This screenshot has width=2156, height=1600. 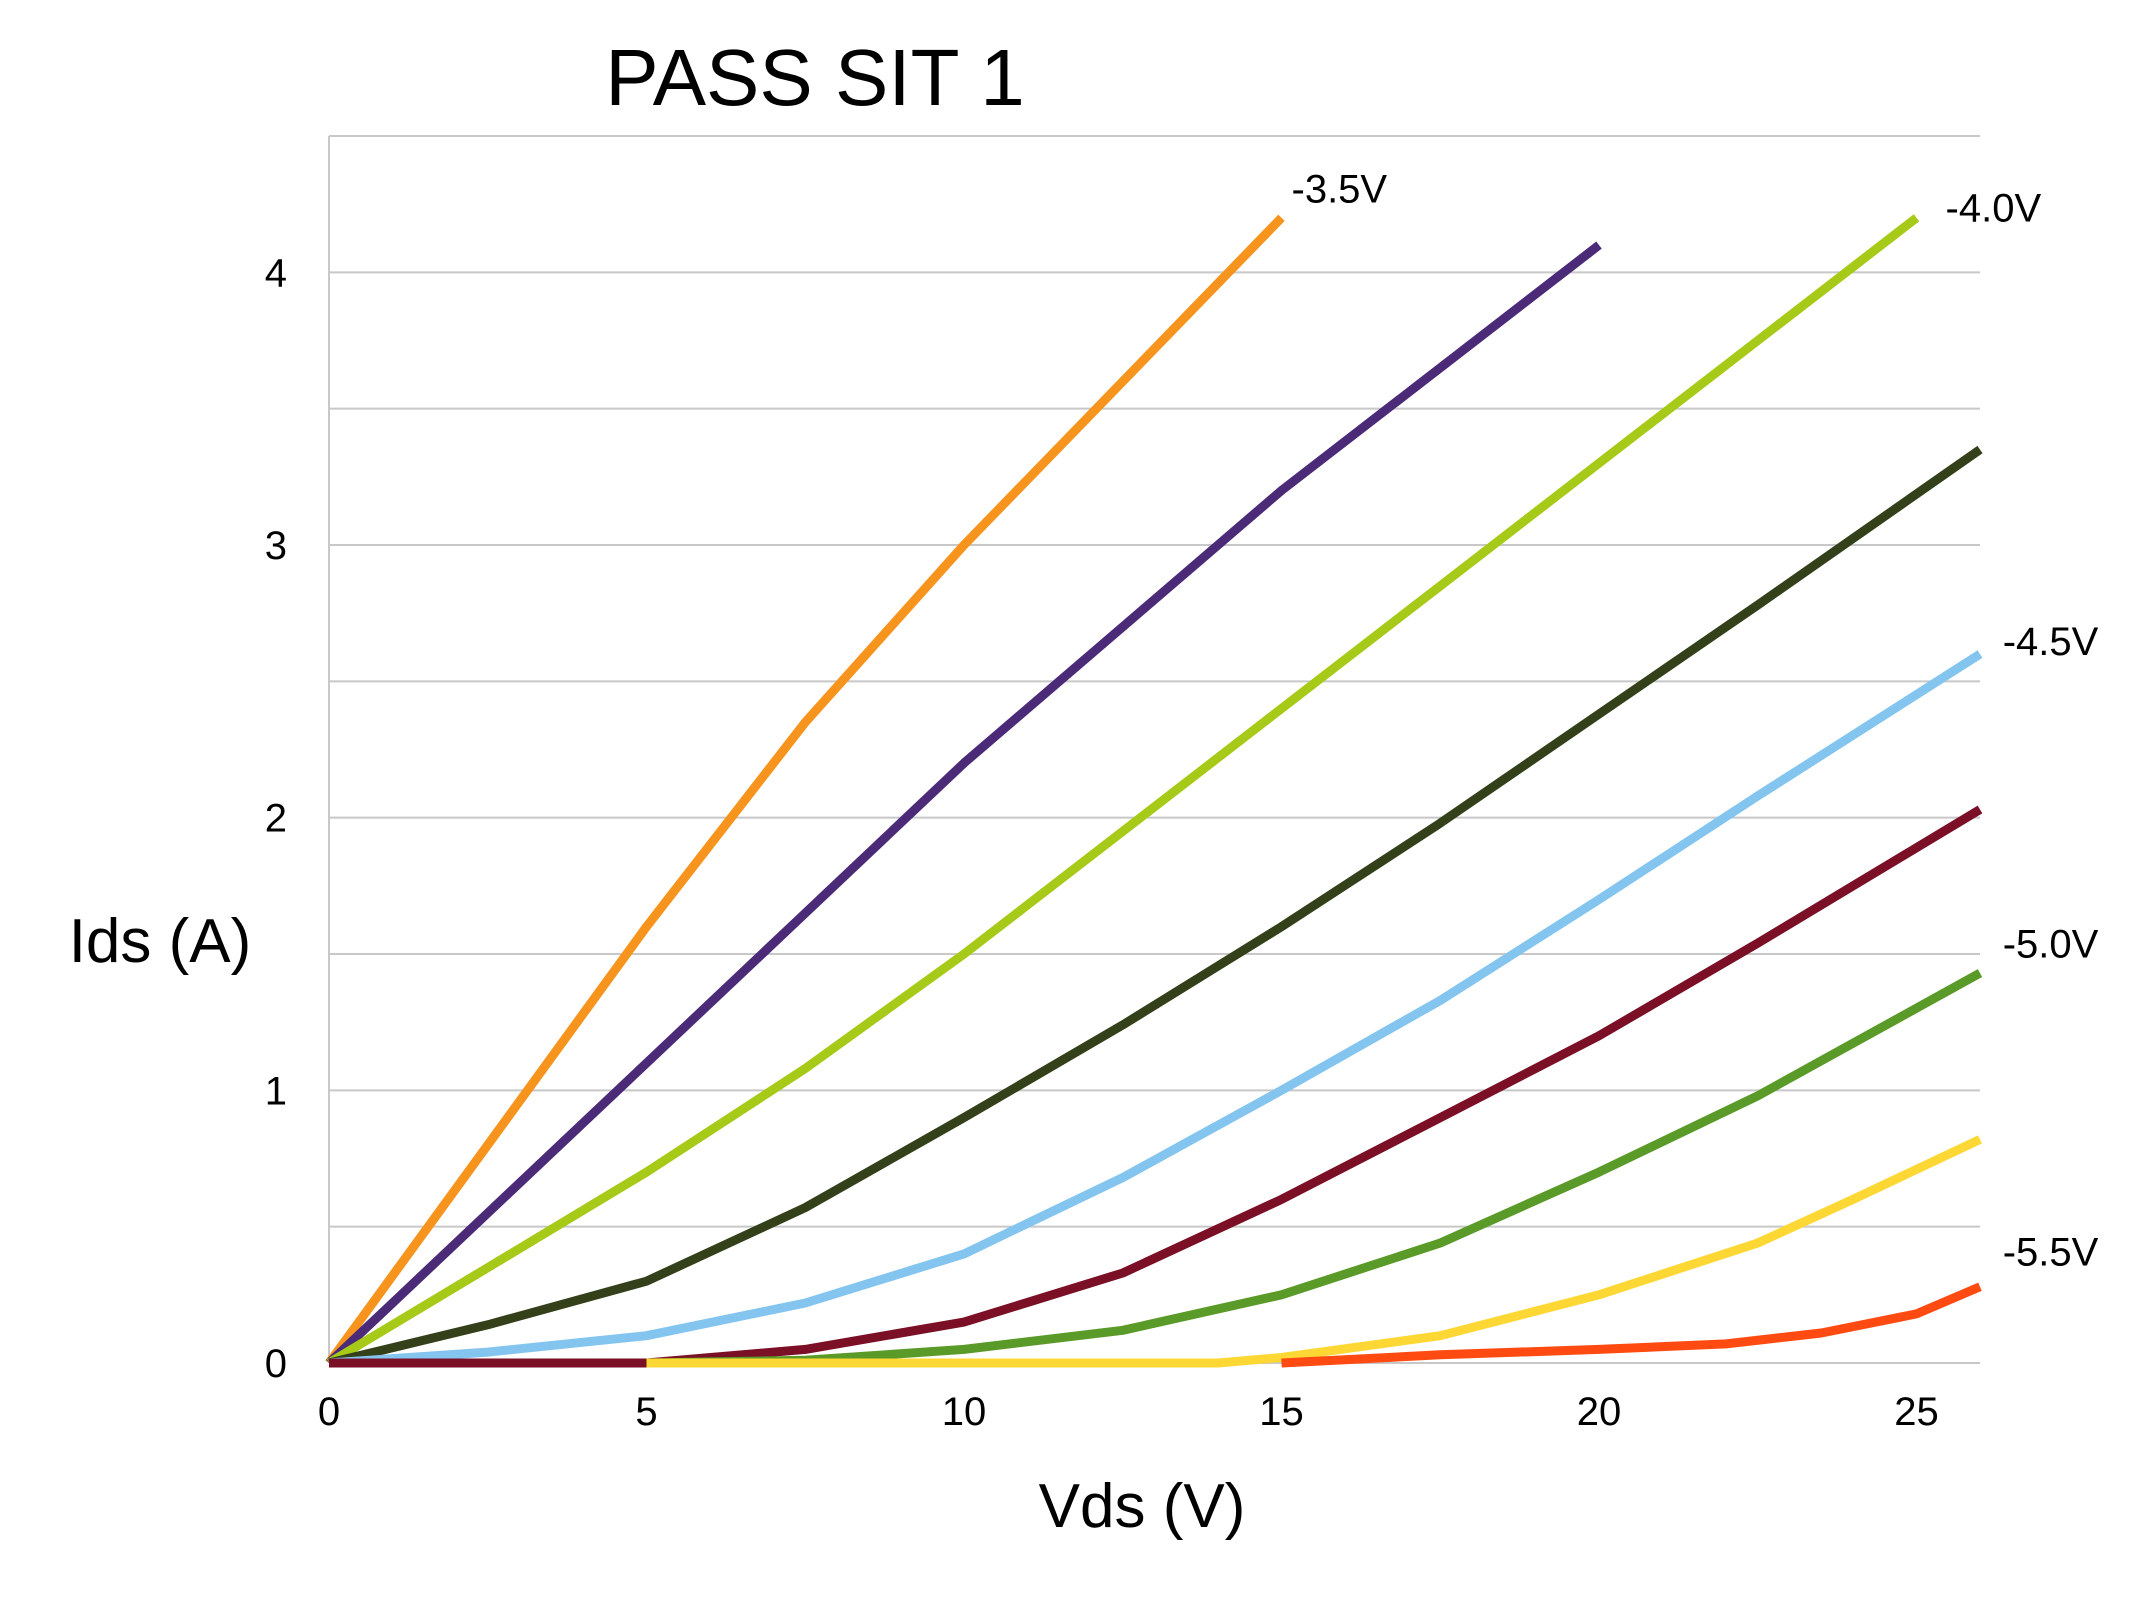 What do you see at coordinates (276, 1091) in the screenshot?
I see `y-tick-label: 1` at bounding box center [276, 1091].